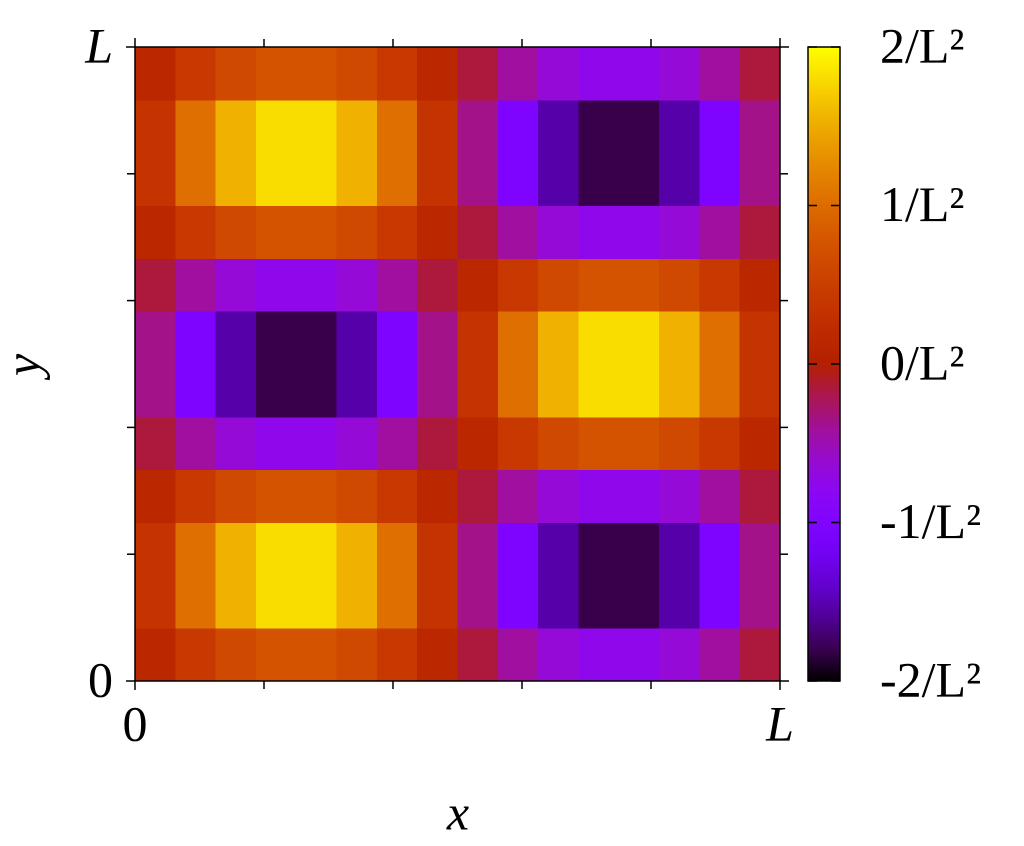 The image size is (1024, 846). What do you see at coordinates (135, 723) in the screenshot?
I see `x-tick-label: 0` at bounding box center [135, 723].